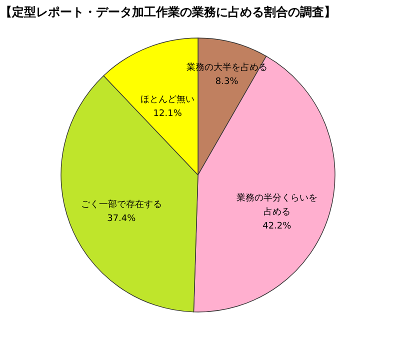 This screenshot has height=339, width=396. What do you see at coordinates (227, 81) in the screenshot?
I see `data-label: 8.3%` at bounding box center [227, 81].